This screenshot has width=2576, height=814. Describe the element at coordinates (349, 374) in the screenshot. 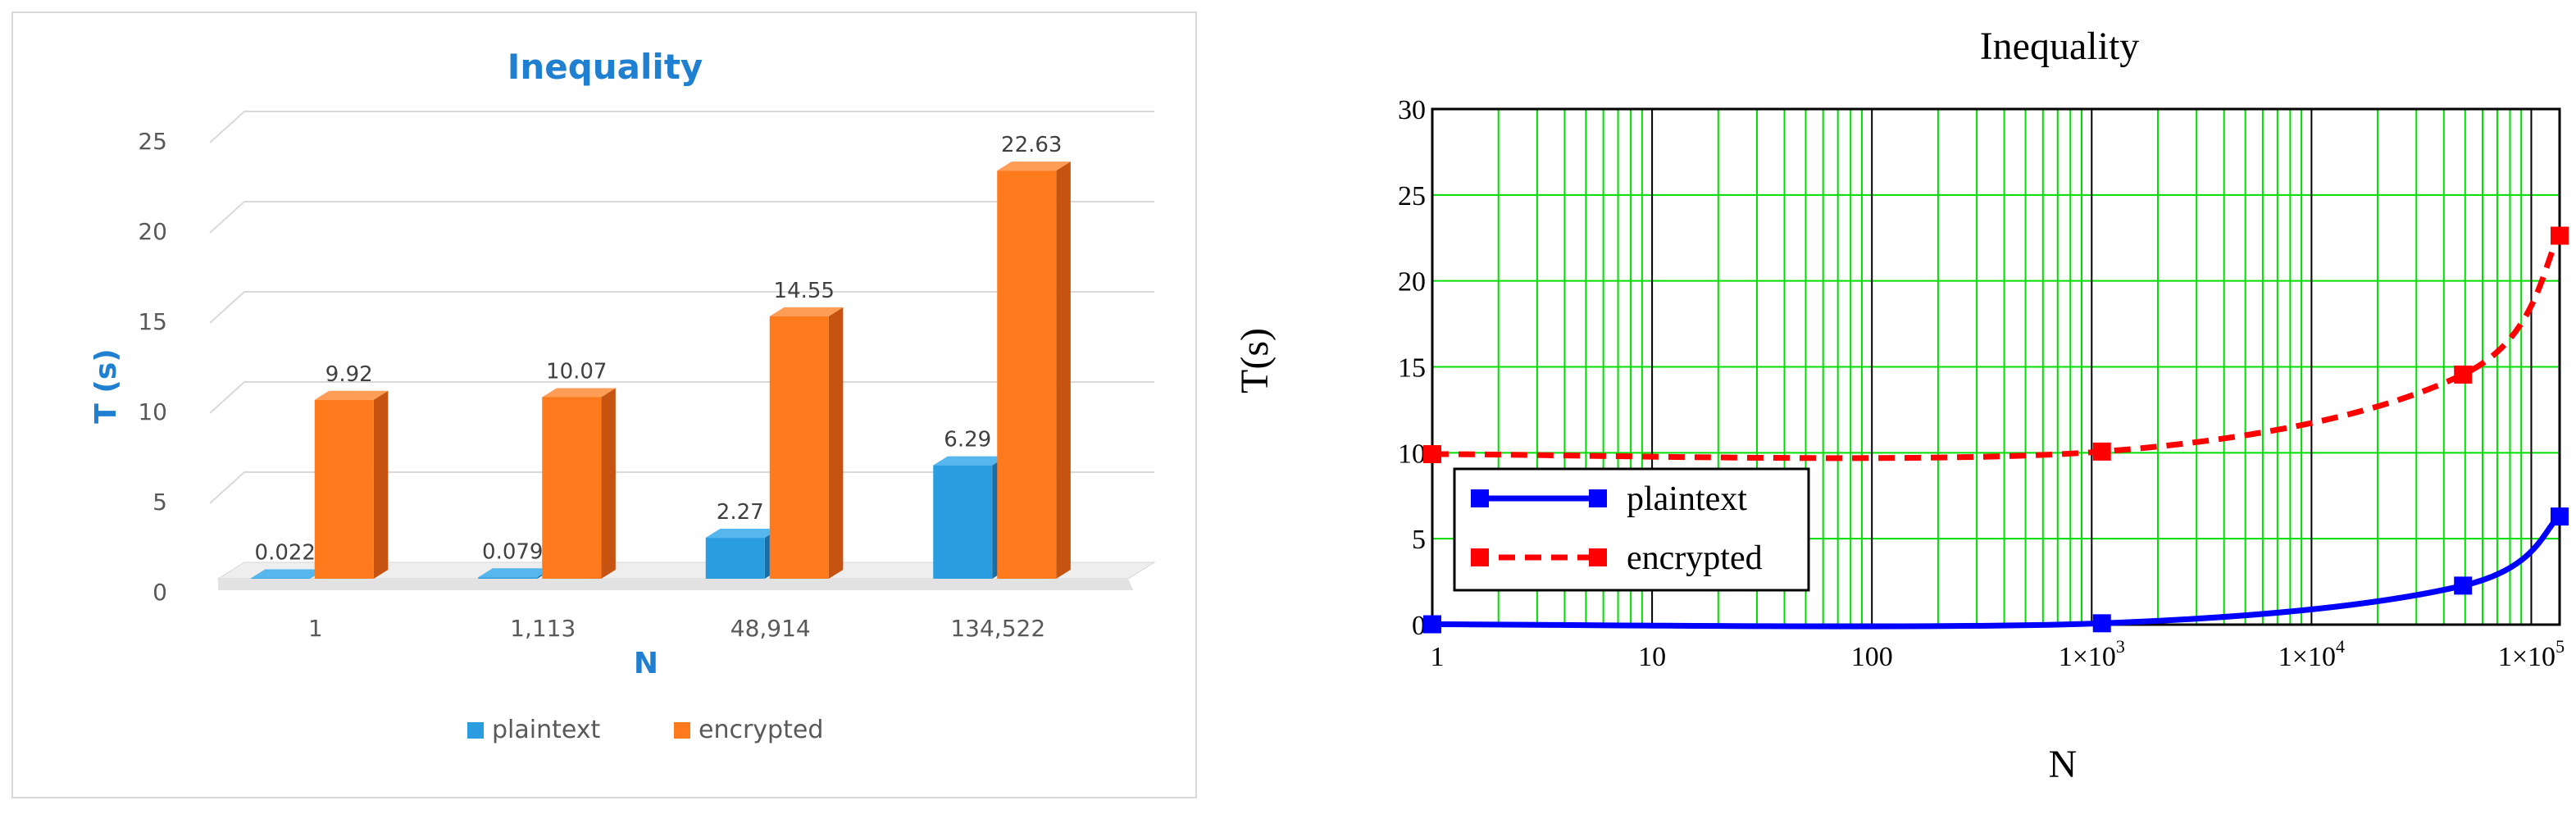

I see `data-label: 9.92` at that location.